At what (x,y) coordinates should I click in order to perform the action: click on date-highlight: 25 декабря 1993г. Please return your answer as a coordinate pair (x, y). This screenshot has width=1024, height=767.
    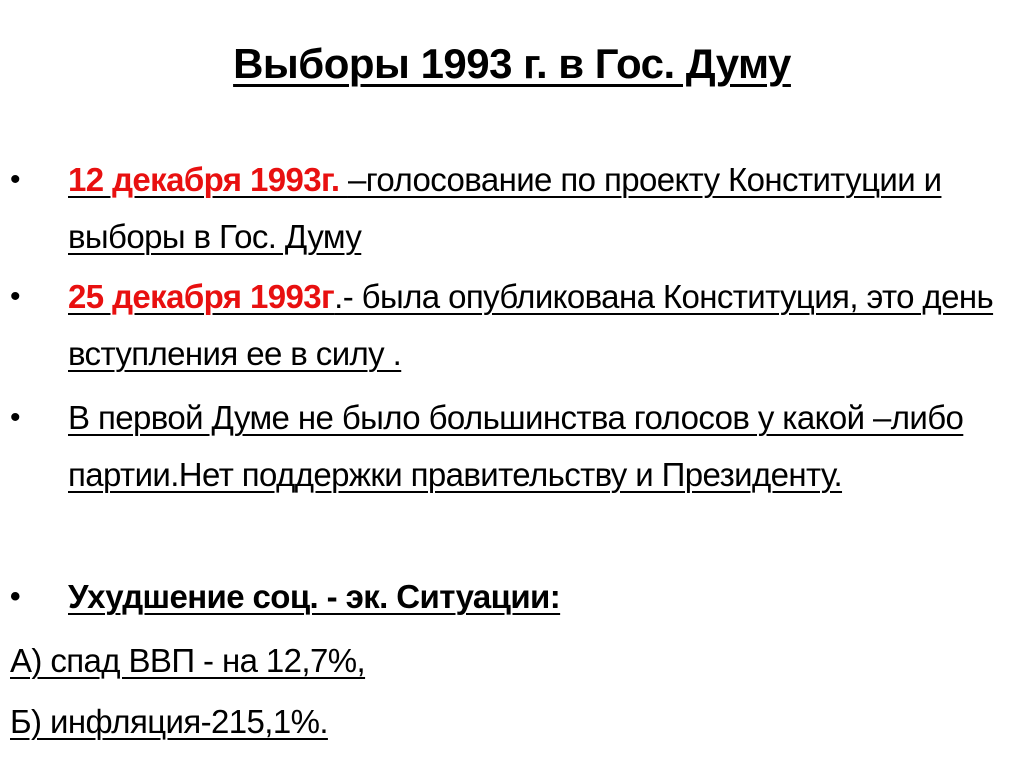
    Looking at the image, I should click on (201, 296).